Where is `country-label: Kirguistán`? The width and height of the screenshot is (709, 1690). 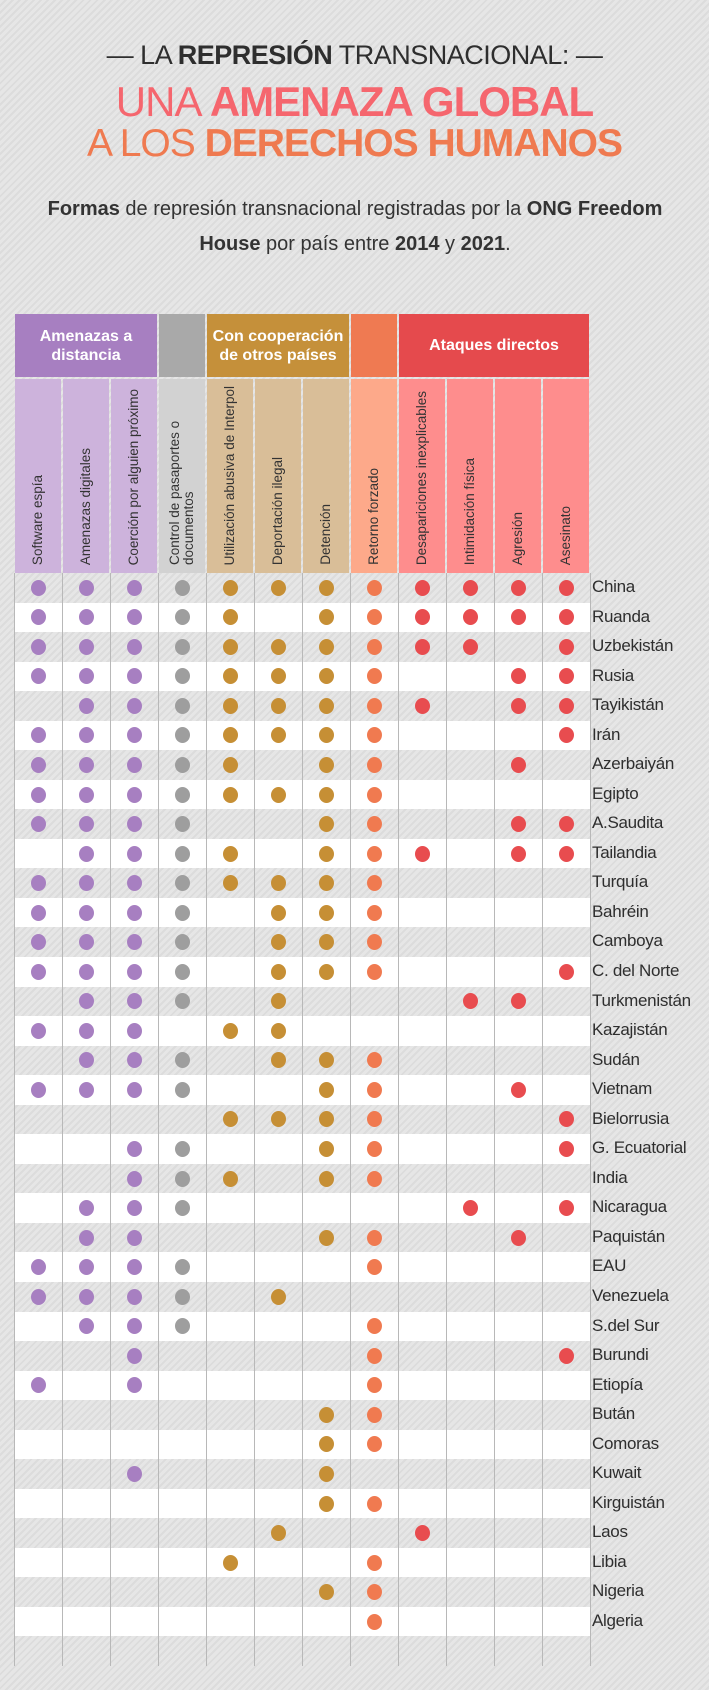
country-label: Kirguistán is located at coordinates (628, 1502).